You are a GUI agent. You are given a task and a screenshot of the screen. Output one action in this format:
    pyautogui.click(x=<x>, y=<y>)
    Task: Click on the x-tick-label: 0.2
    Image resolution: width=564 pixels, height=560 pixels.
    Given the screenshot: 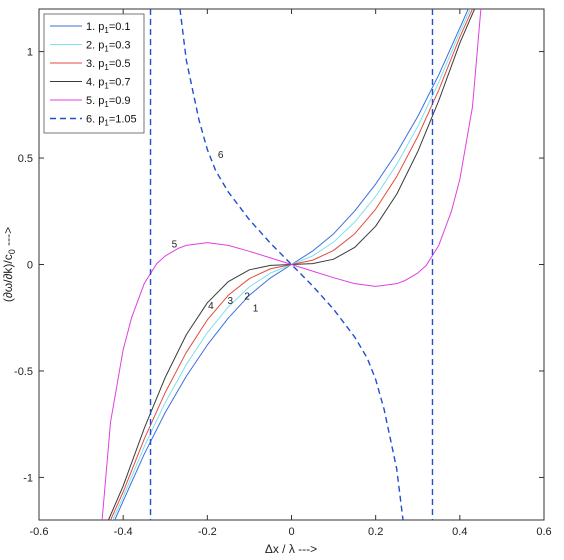 What is the action you would take?
    pyautogui.click(x=375, y=532)
    